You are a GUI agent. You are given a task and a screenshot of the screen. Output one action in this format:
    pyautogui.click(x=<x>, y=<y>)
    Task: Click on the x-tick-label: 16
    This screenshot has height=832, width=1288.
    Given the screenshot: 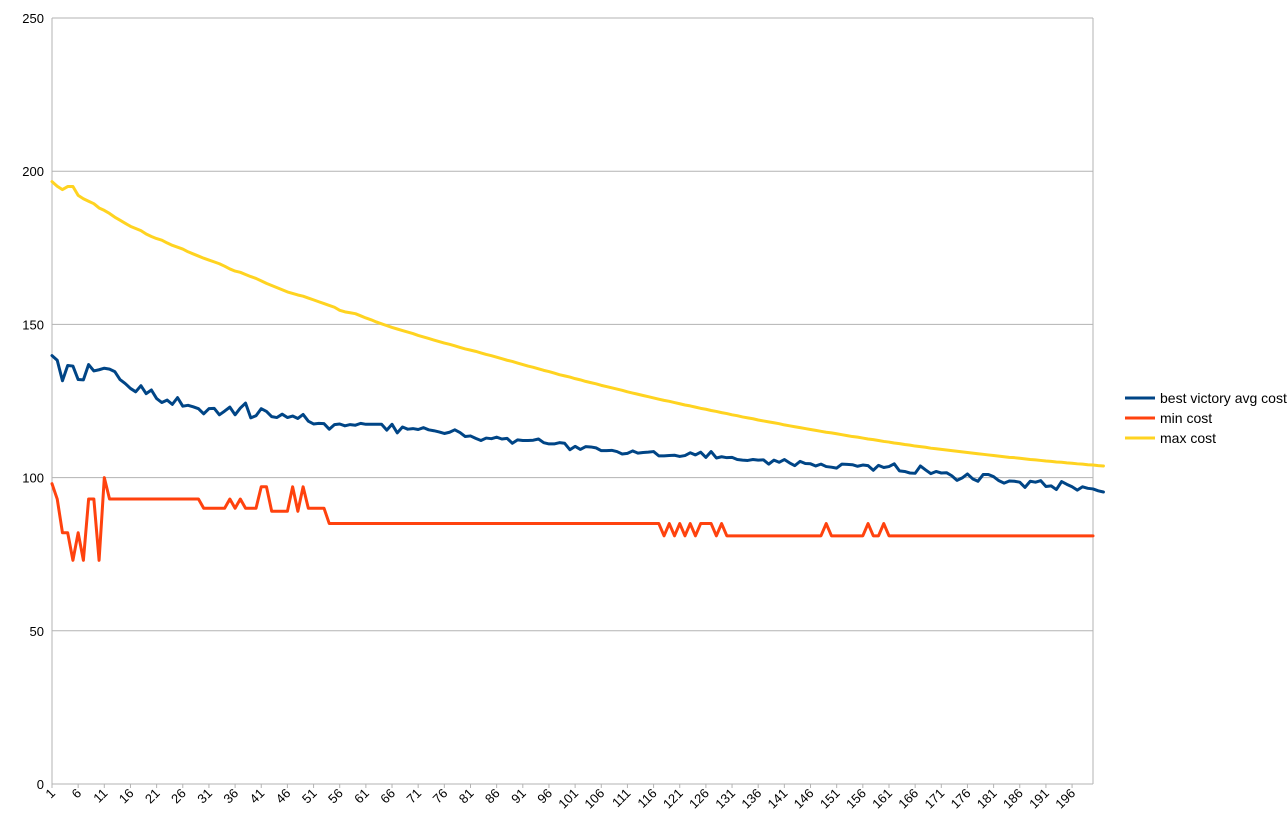 What is the action you would take?
    pyautogui.click(x=126, y=796)
    